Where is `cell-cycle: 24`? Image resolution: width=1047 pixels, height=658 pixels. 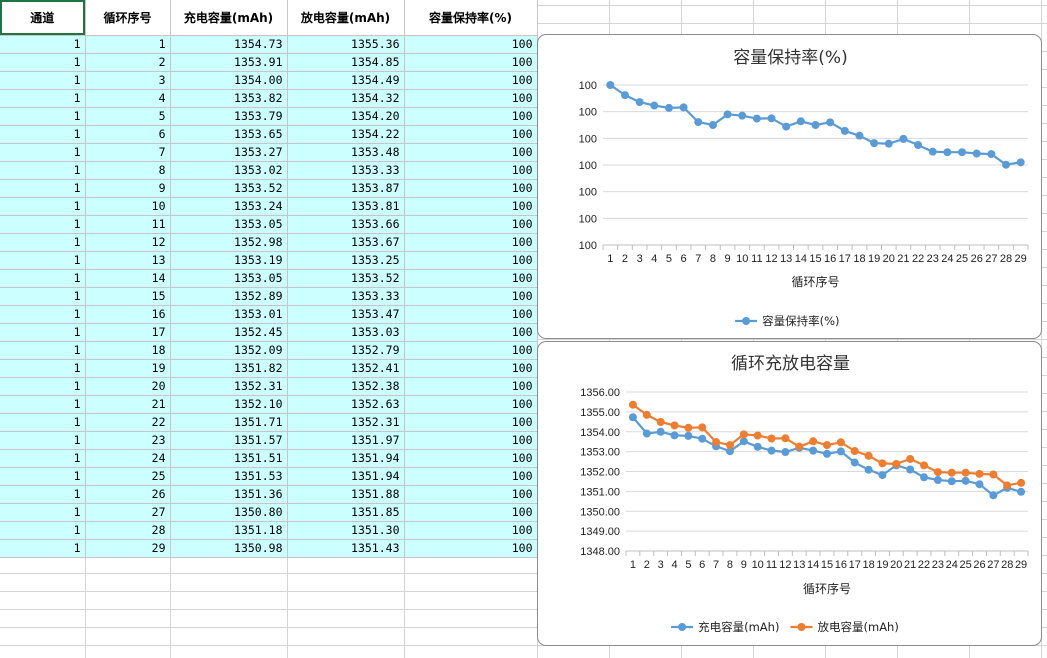
cell-cycle: 24 is located at coordinates (128, 458).